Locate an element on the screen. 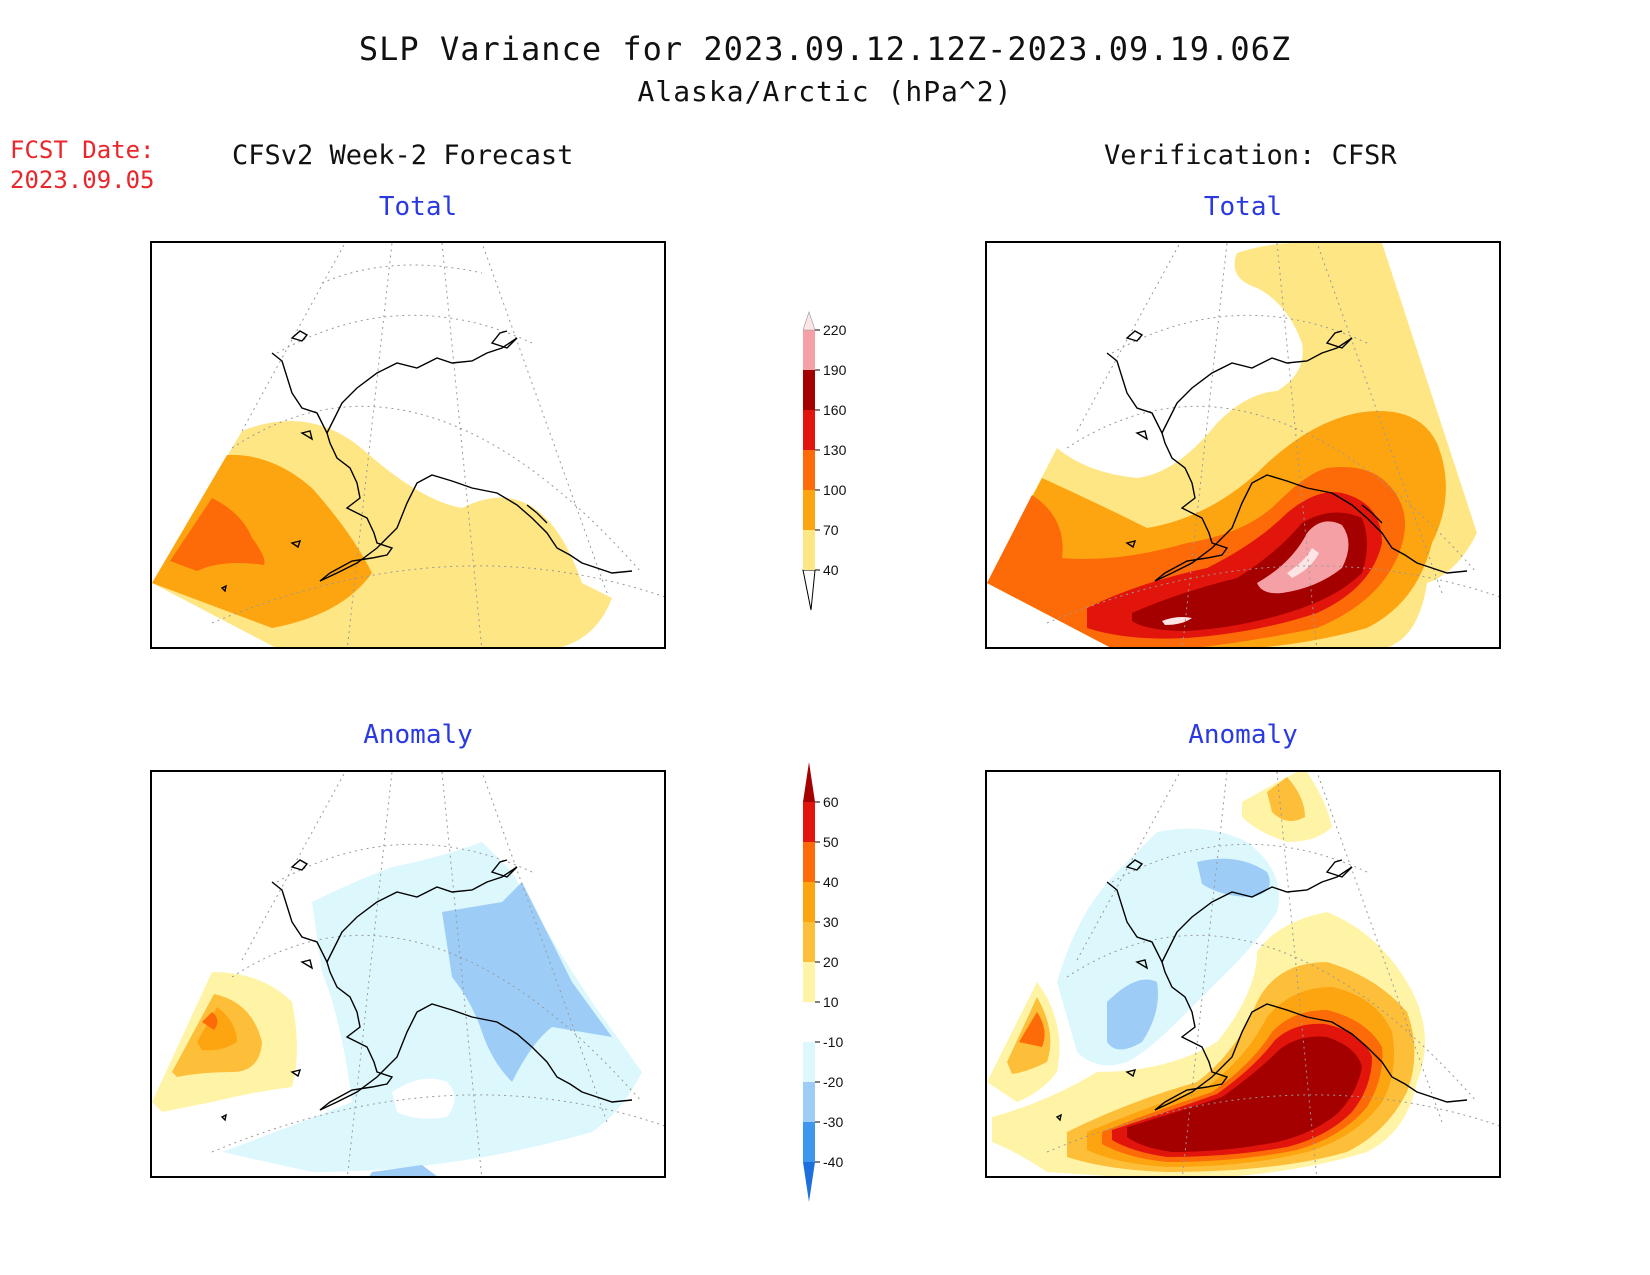 This screenshot has width=1650, height=1275. colorbar-tick-label: -10 is located at coordinates (833, 1042).